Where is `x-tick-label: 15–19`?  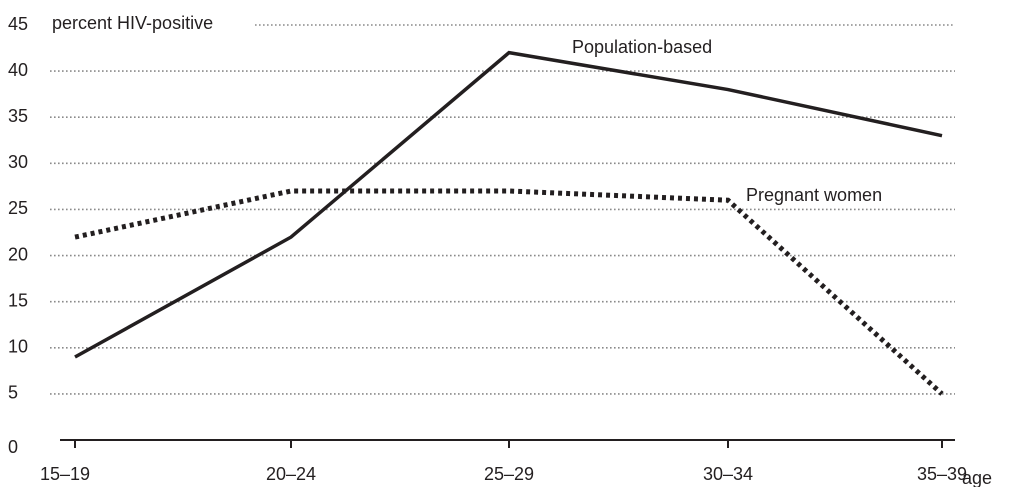
x-tick-label: 15–19 is located at coordinates (65, 474).